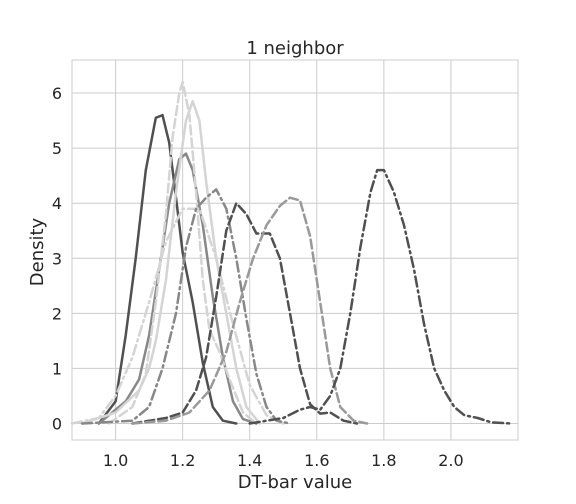 The width and height of the screenshot is (576, 504). What do you see at coordinates (295, 48) in the screenshot?
I see `chart-title: 1 neighbor` at bounding box center [295, 48].